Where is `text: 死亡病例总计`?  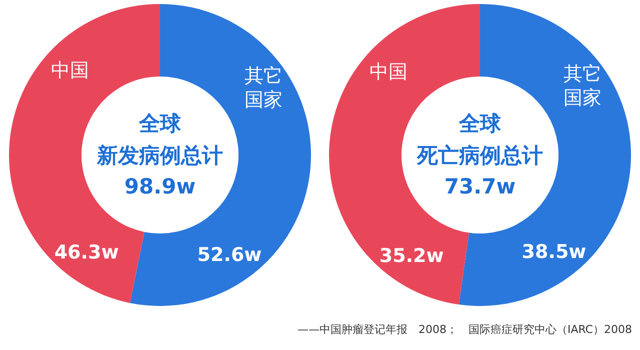 text: 死亡病例总计 is located at coordinates (479, 155).